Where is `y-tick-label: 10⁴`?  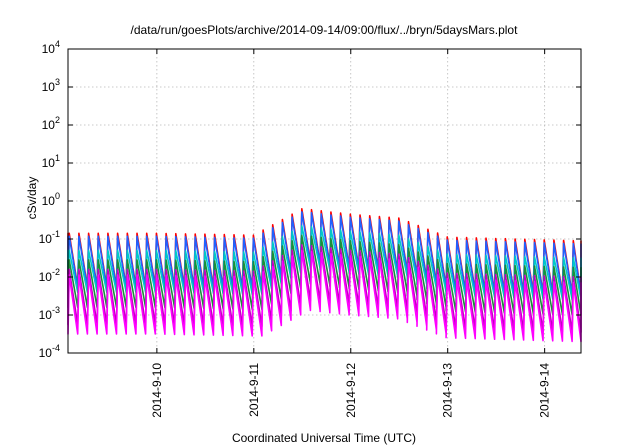
y-tick-label: 10⁴ is located at coordinates (51, 47).